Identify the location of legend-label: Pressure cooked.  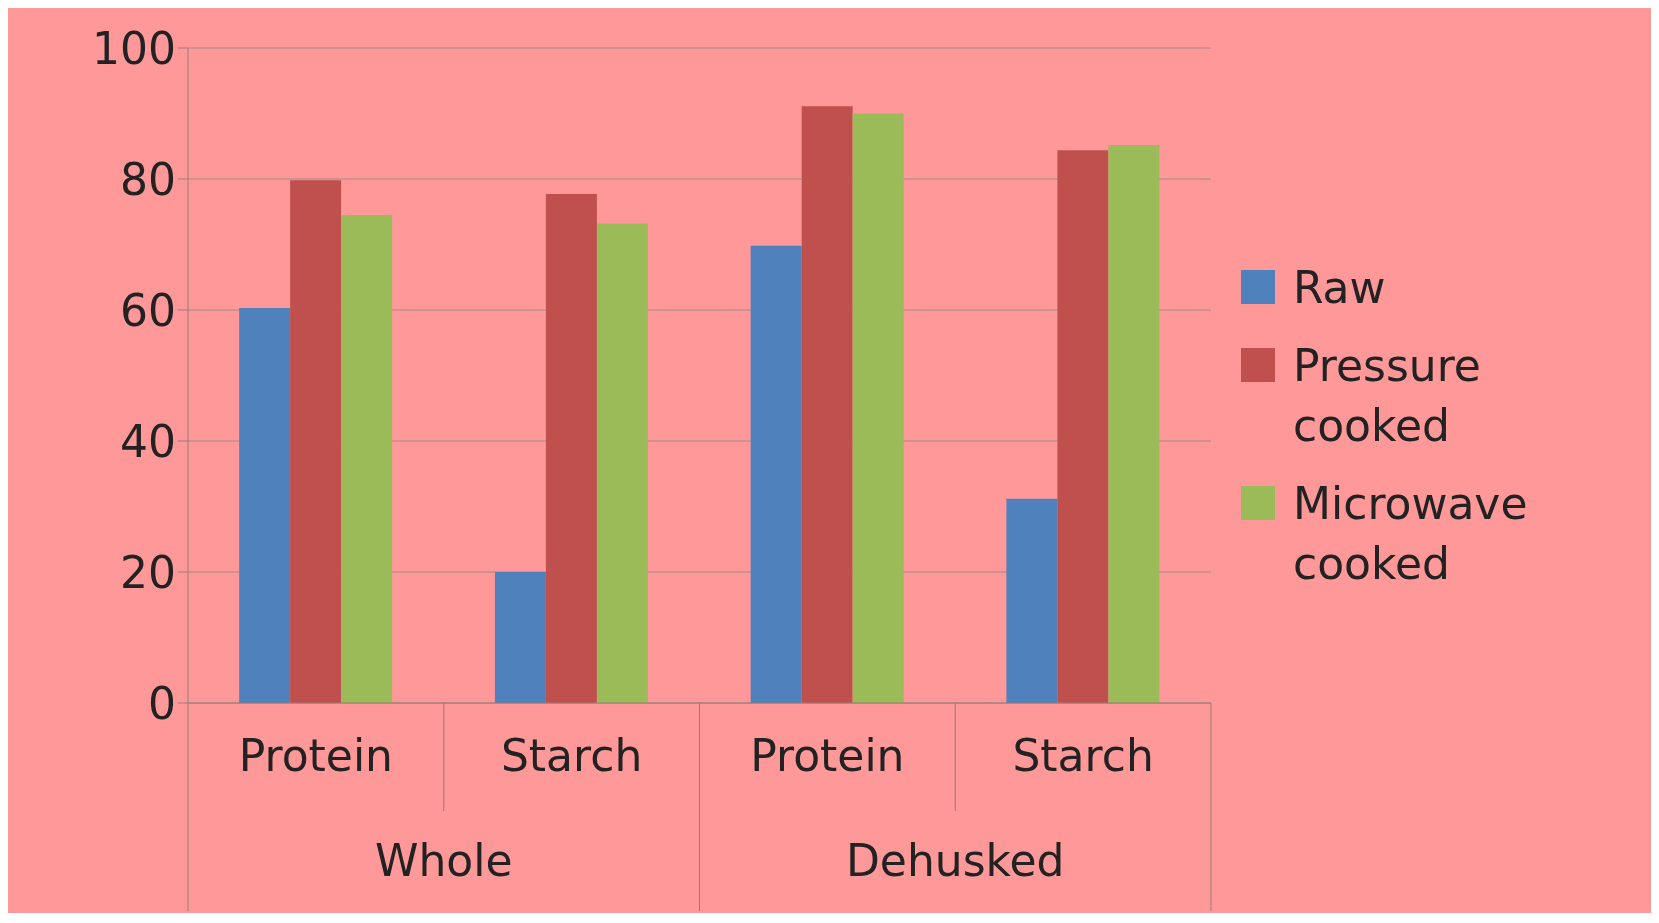
(1387, 396).